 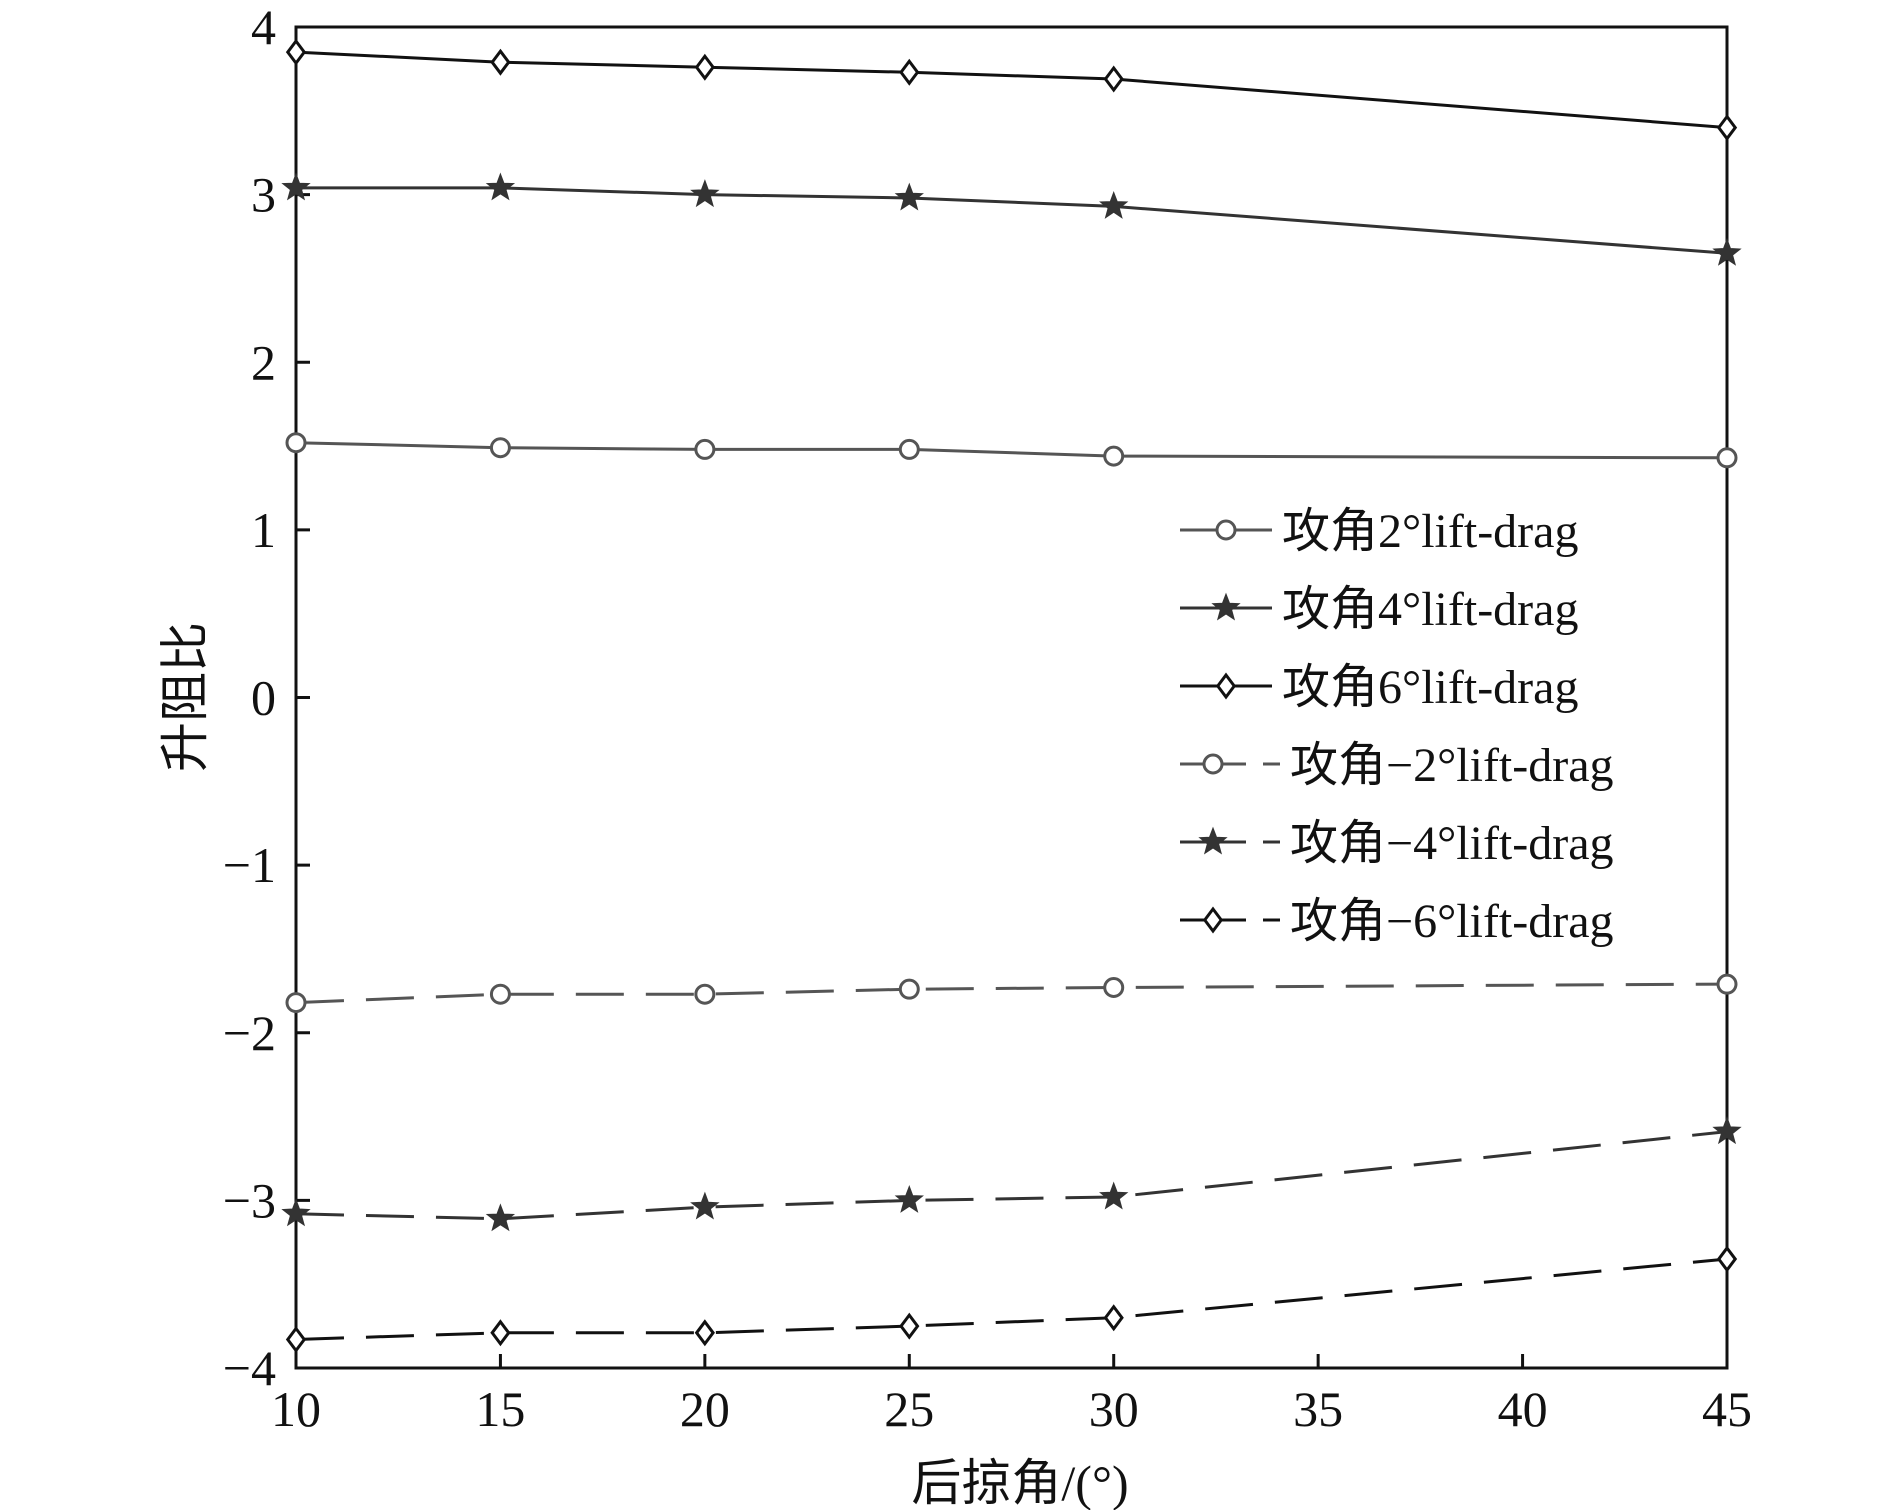 I want to click on y-tick-label: −2, so click(x=249, y=1033).